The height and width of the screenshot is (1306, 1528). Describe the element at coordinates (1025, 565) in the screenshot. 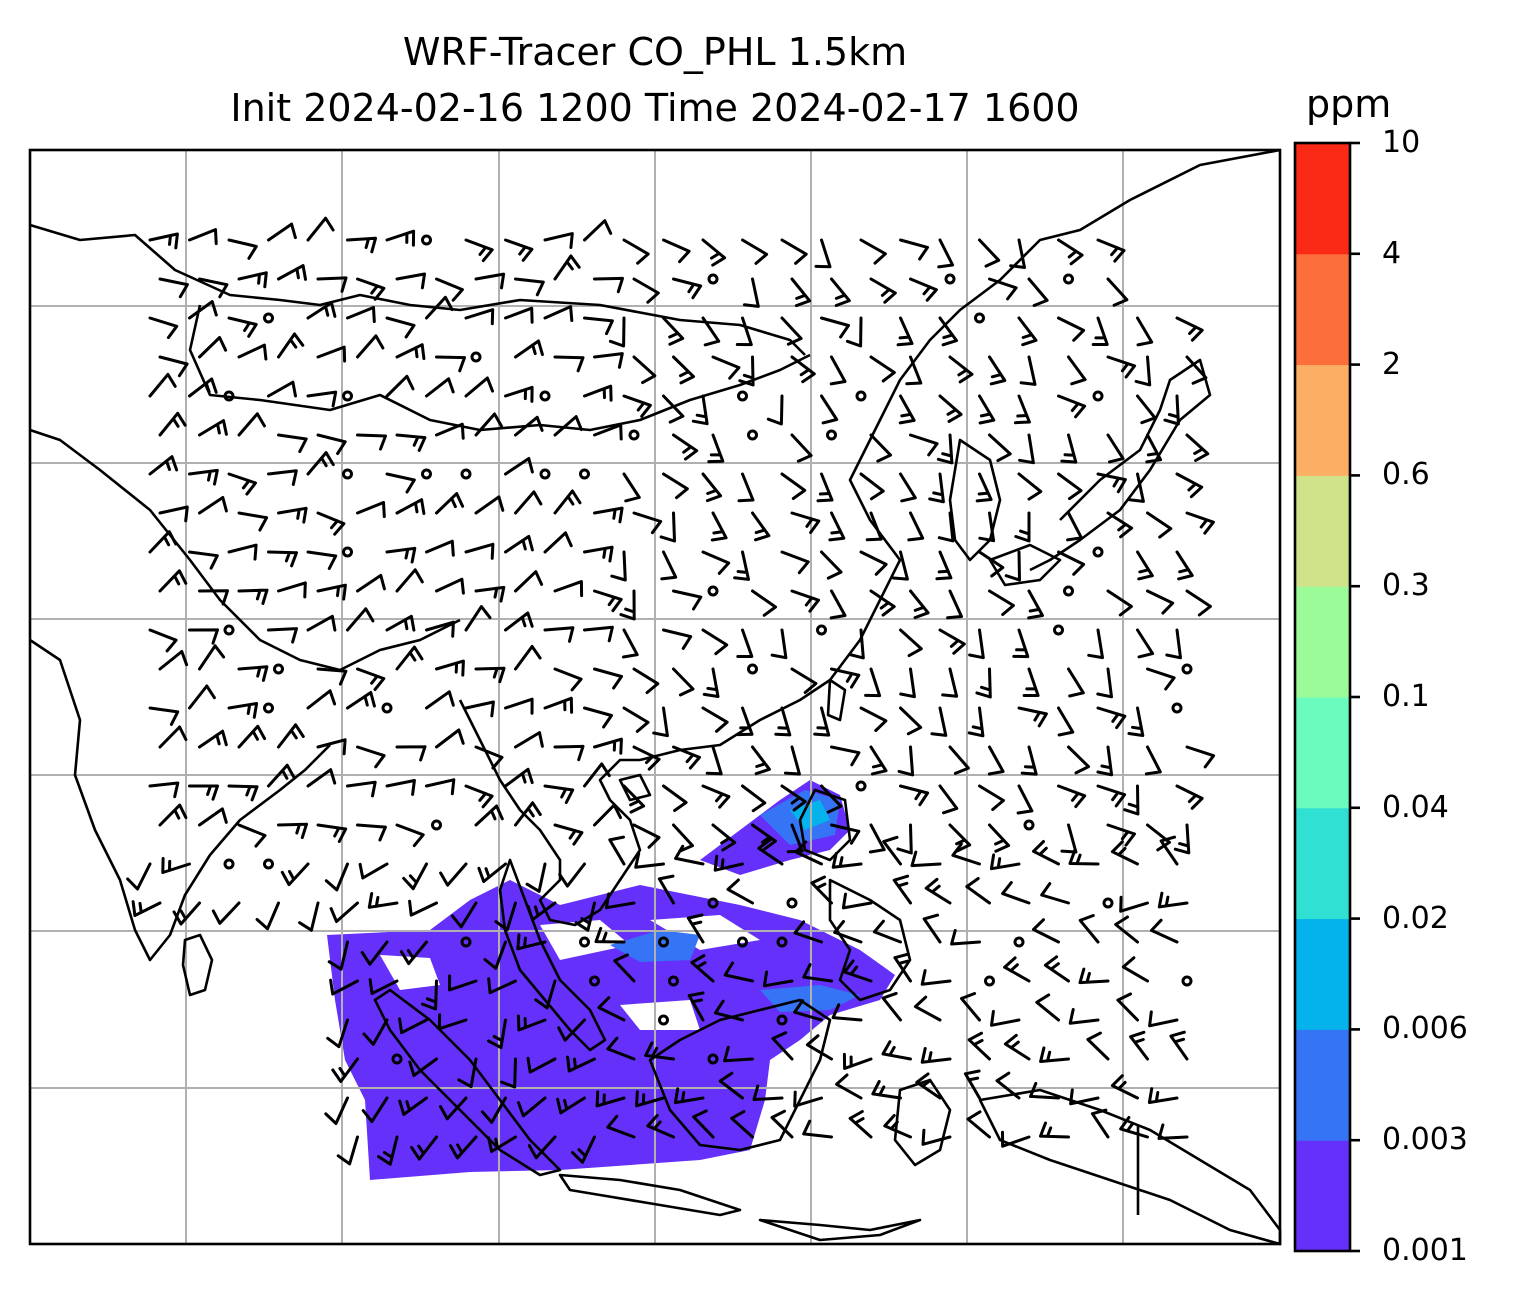

I see `japan-south` at that location.